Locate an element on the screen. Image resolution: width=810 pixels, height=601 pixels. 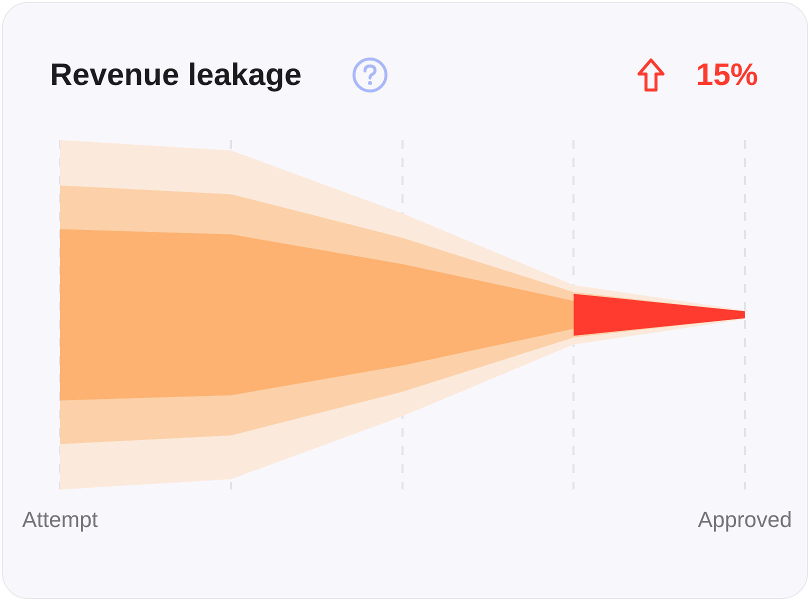
chart-title: Revenue leakage is located at coordinates (176, 75).